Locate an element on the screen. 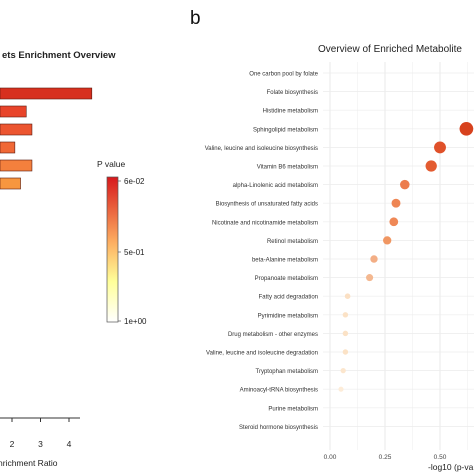 The width and height of the screenshot is (474, 474). legend-label: 5e-01 is located at coordinates (134, 252).